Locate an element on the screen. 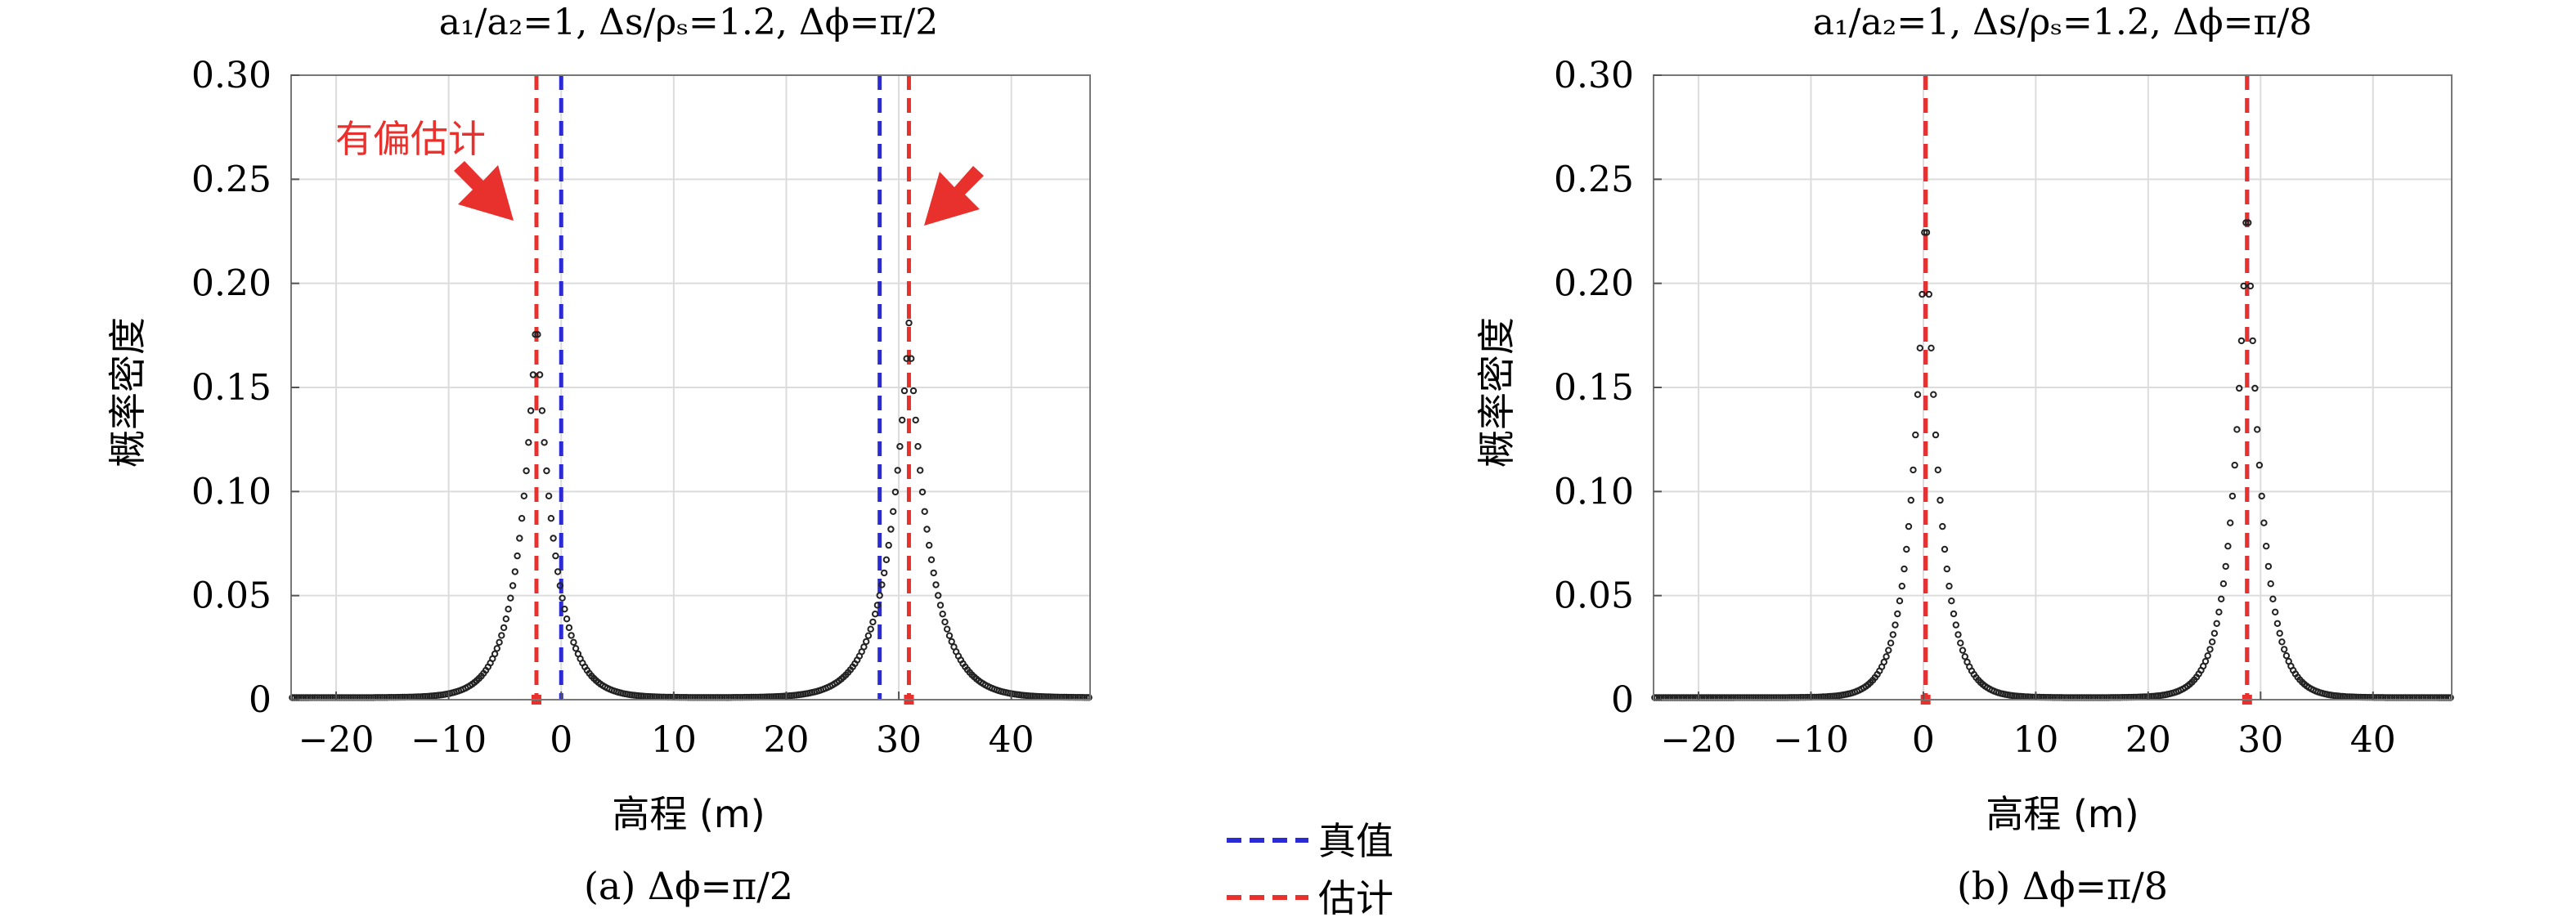 Image resolution: width=2576 pixels, height=922 pixels. x-tick-label: 40 is located at coordinates (1012, 740).